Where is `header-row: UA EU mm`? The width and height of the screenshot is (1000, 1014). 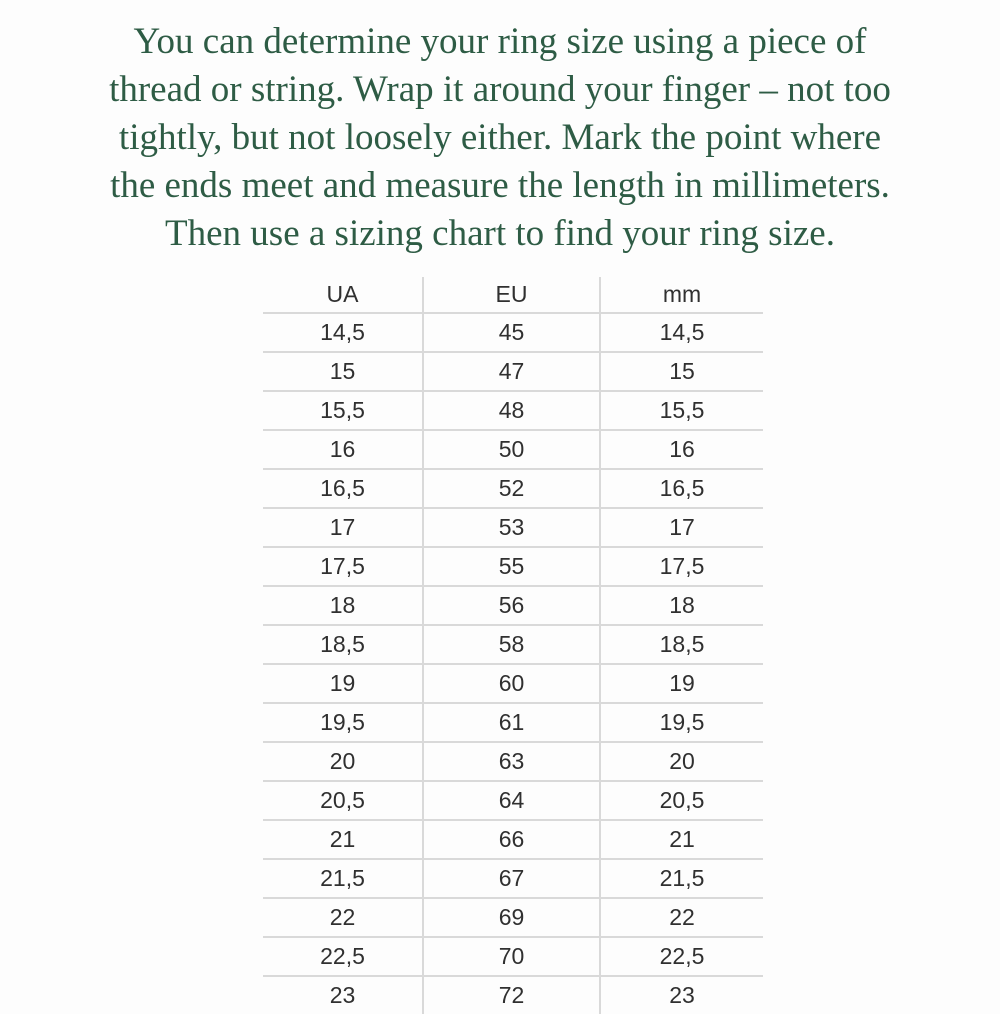
header-row: UA EU mm is located at coordinates (513, 295).